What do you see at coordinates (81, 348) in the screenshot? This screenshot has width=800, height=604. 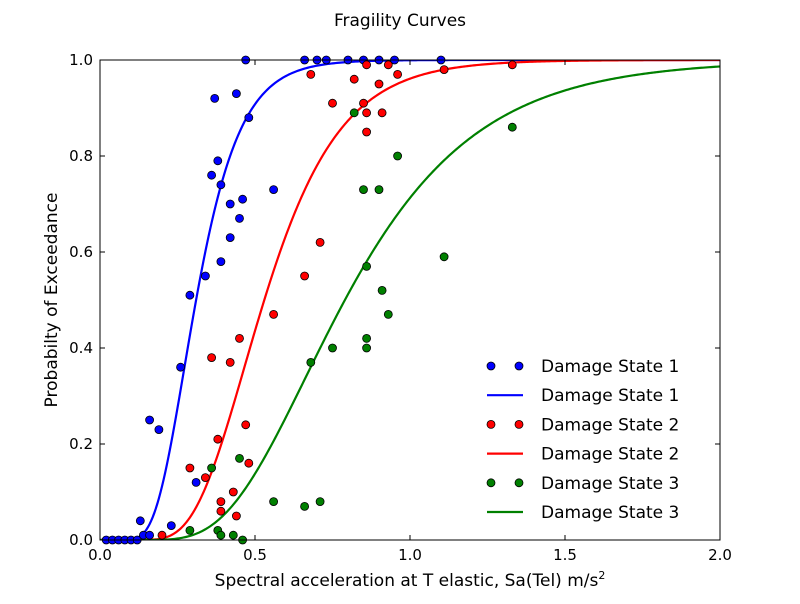 I see `y-tick-label: 0.4` at bounding box center [81, 348].